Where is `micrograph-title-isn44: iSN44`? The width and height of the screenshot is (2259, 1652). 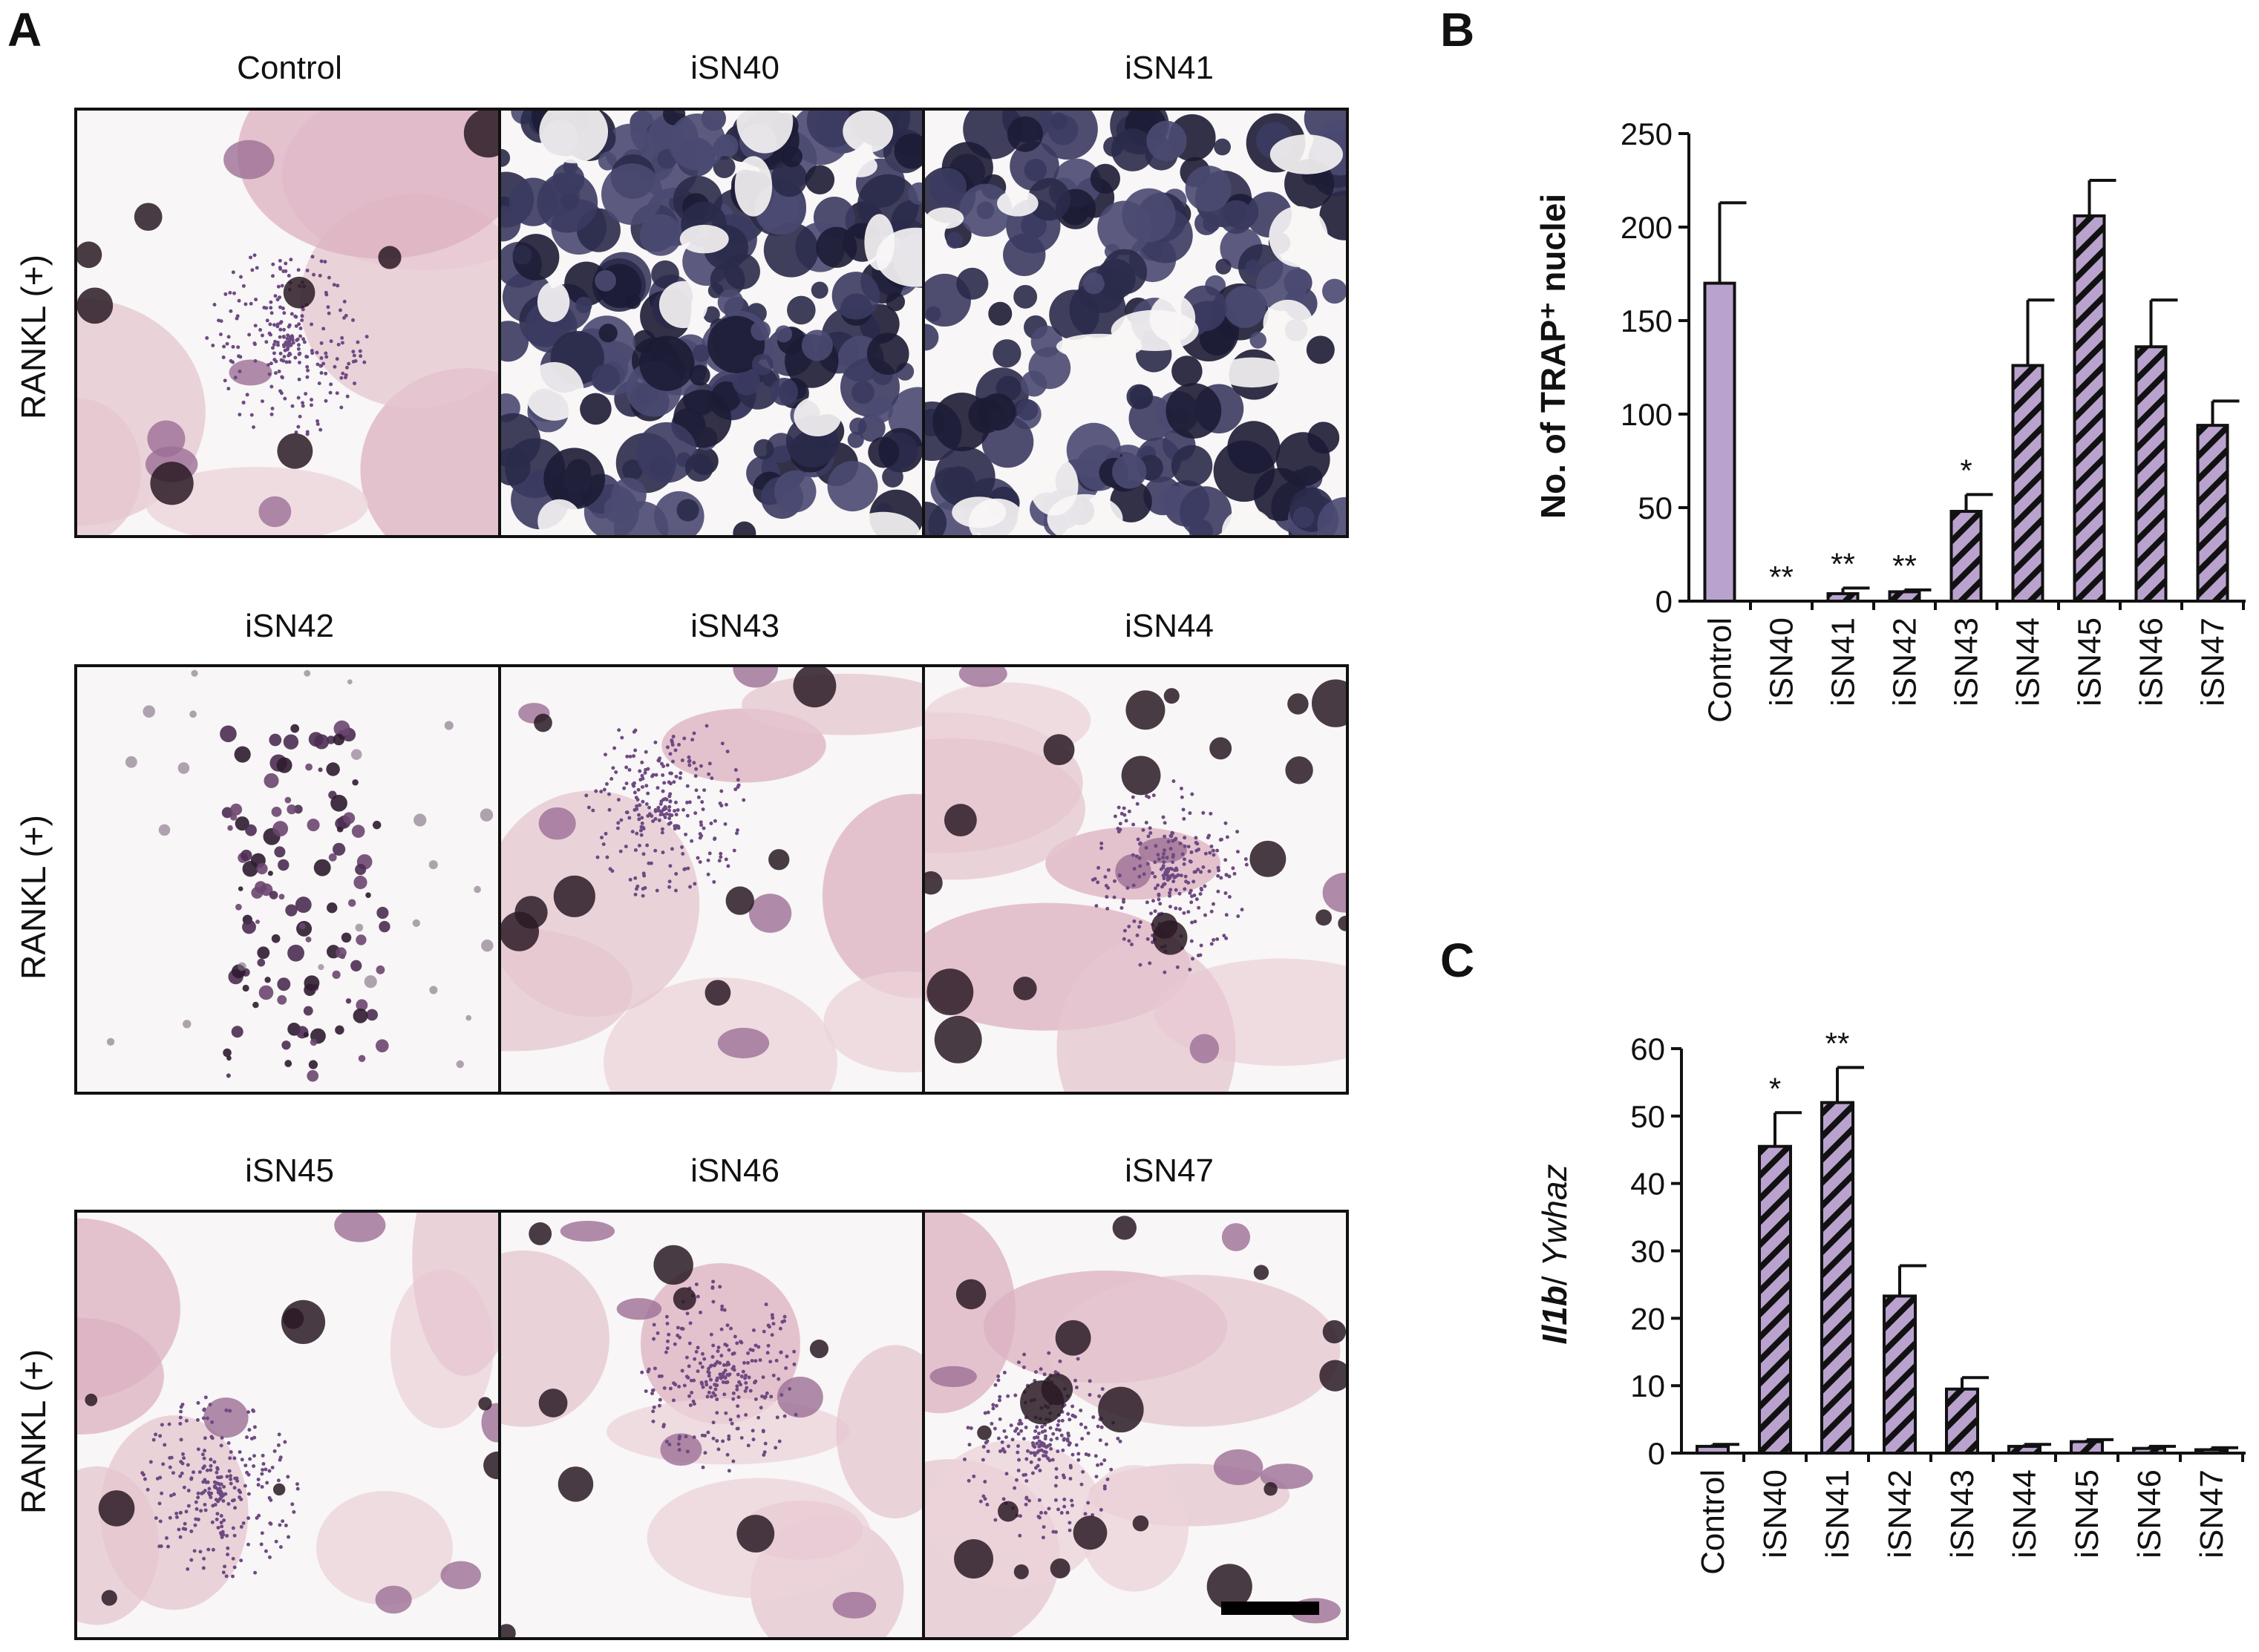 micrograph-title-isn44: iSN44 is located at coordinates (1169, 626).